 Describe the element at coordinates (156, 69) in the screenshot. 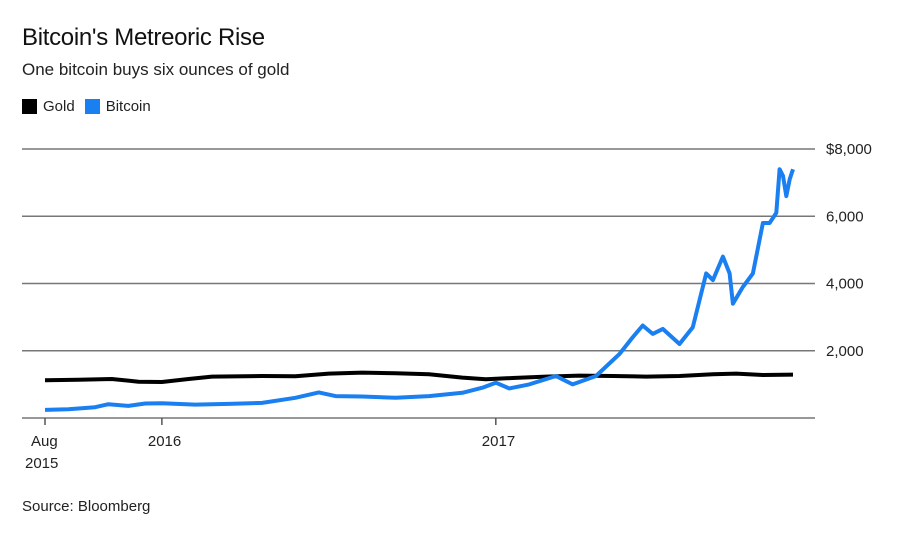

I see `chart-subtitle: One bitcoin buys six ounces of gold` at that location.